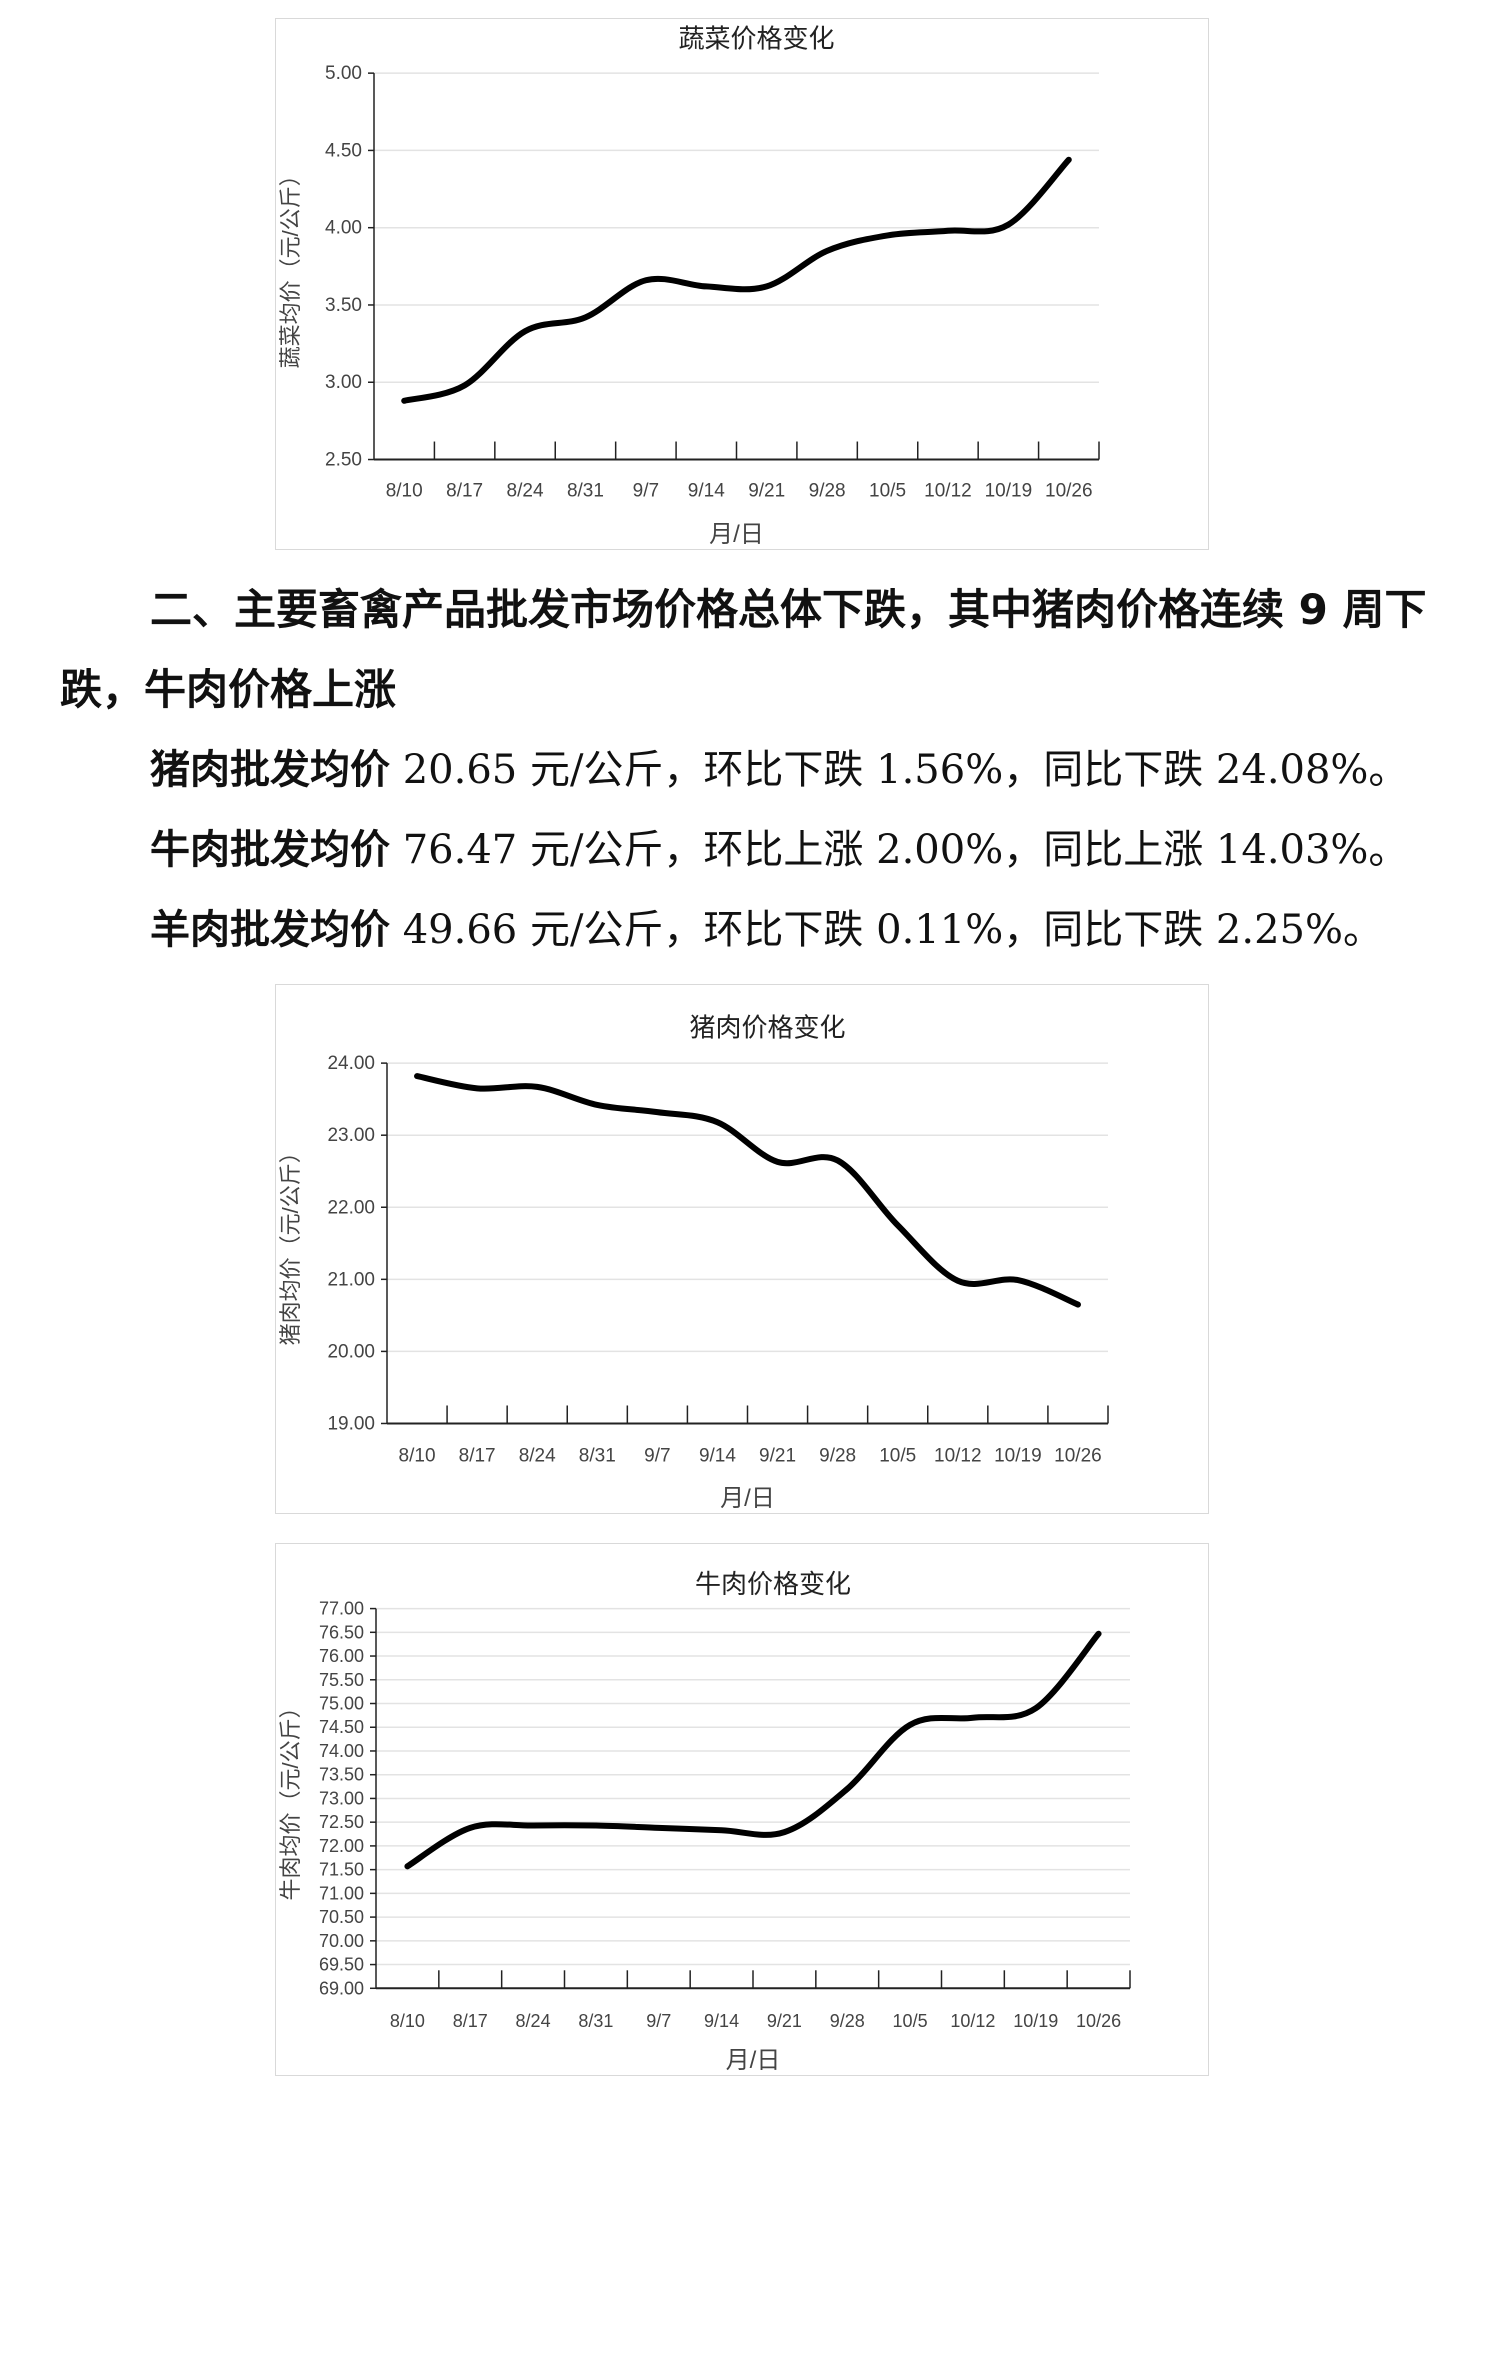  I want to click on section-heading: 二、主要畜禽产品批发市场价格总体下跌，其中猪肉价格连续 9 周下跌，牛肉价格上涨, so click(743, 649).